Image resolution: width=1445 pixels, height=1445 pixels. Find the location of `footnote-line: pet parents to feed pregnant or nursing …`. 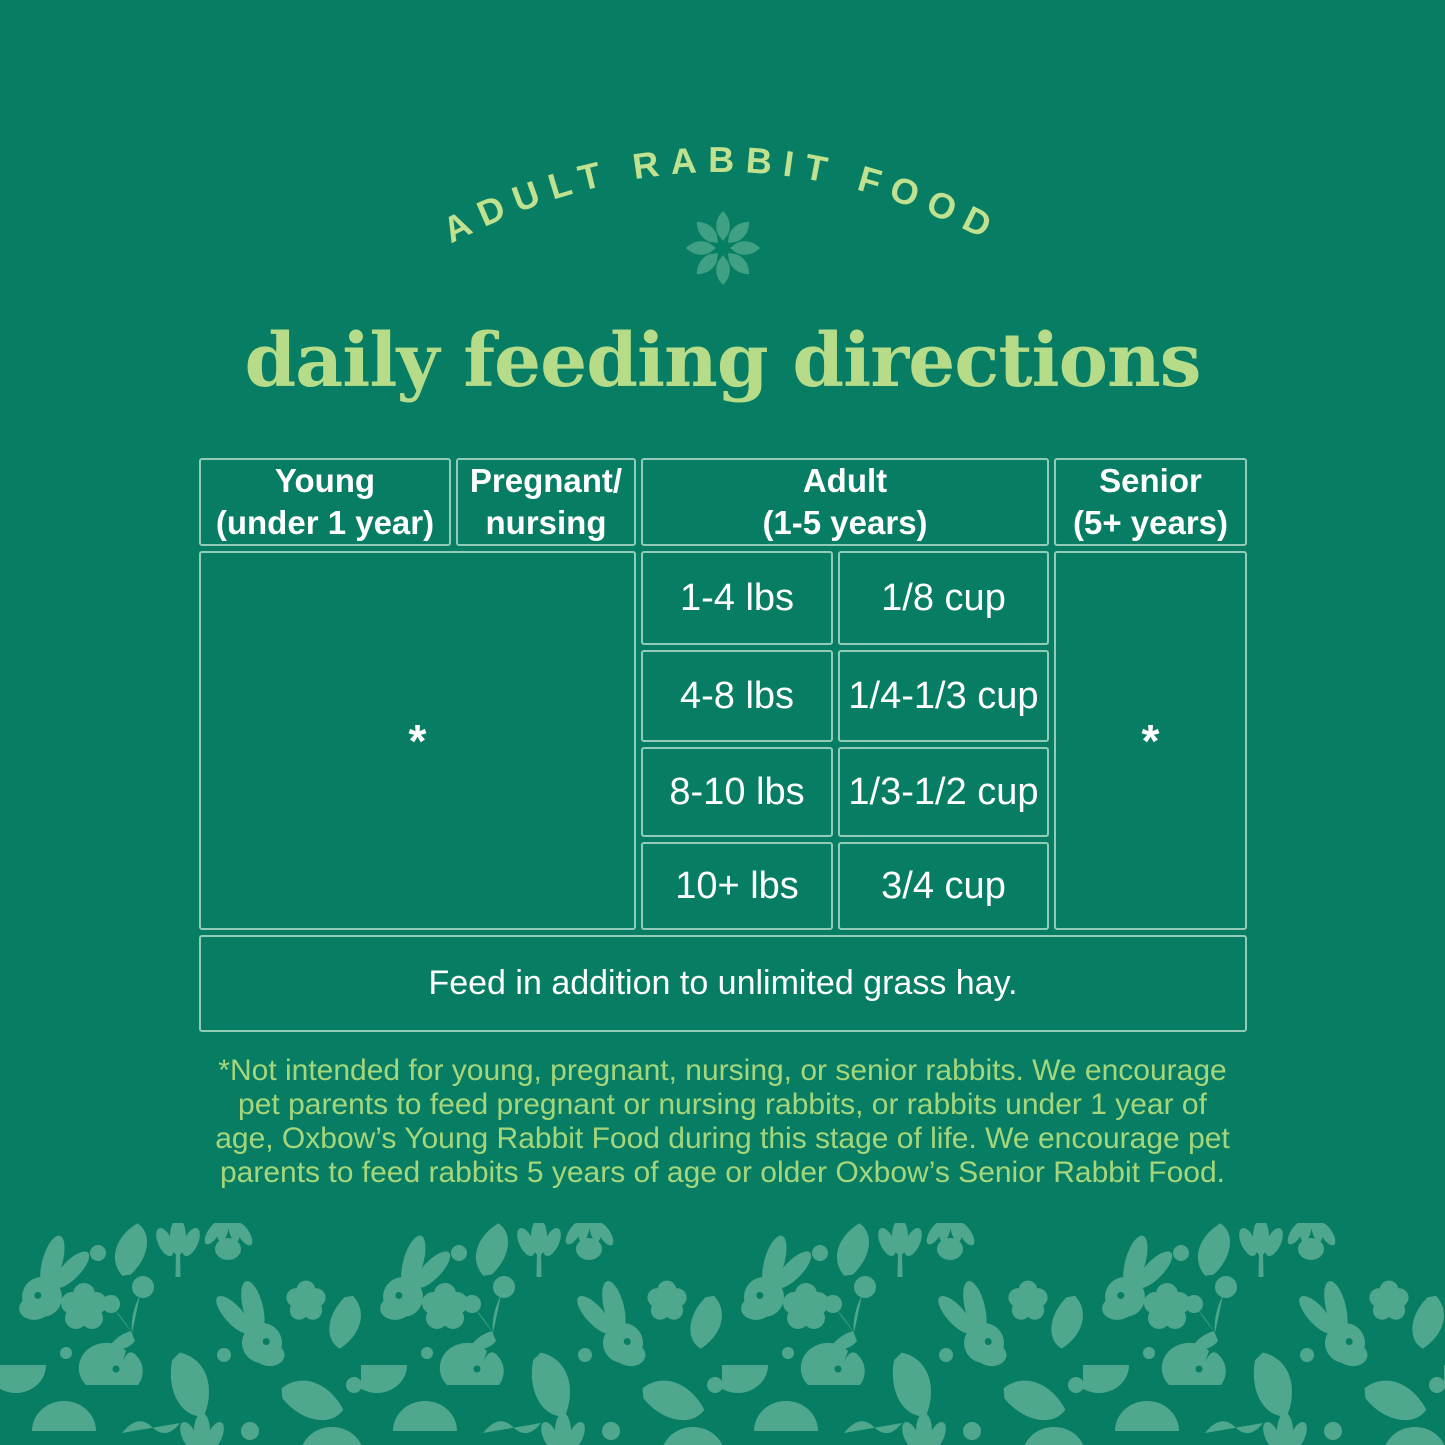

footnote-line: pet parents to feed pregnant or nursing … is located at coordinates (722, 1104).